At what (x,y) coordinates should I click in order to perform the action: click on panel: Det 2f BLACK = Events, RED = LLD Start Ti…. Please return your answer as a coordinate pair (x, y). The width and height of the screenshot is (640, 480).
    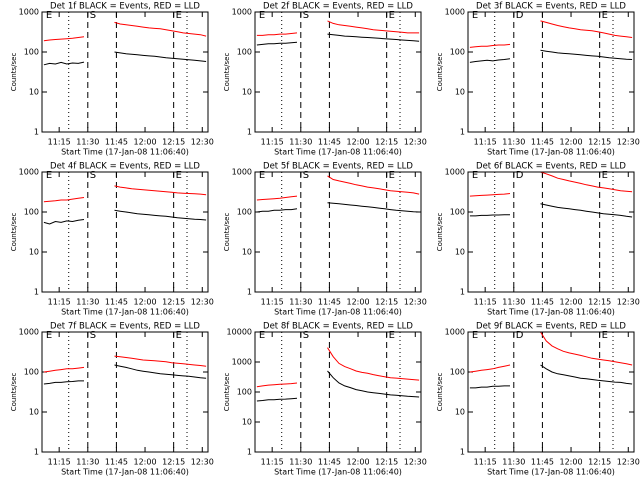
    Looking at the image, I should click on (325, 79).